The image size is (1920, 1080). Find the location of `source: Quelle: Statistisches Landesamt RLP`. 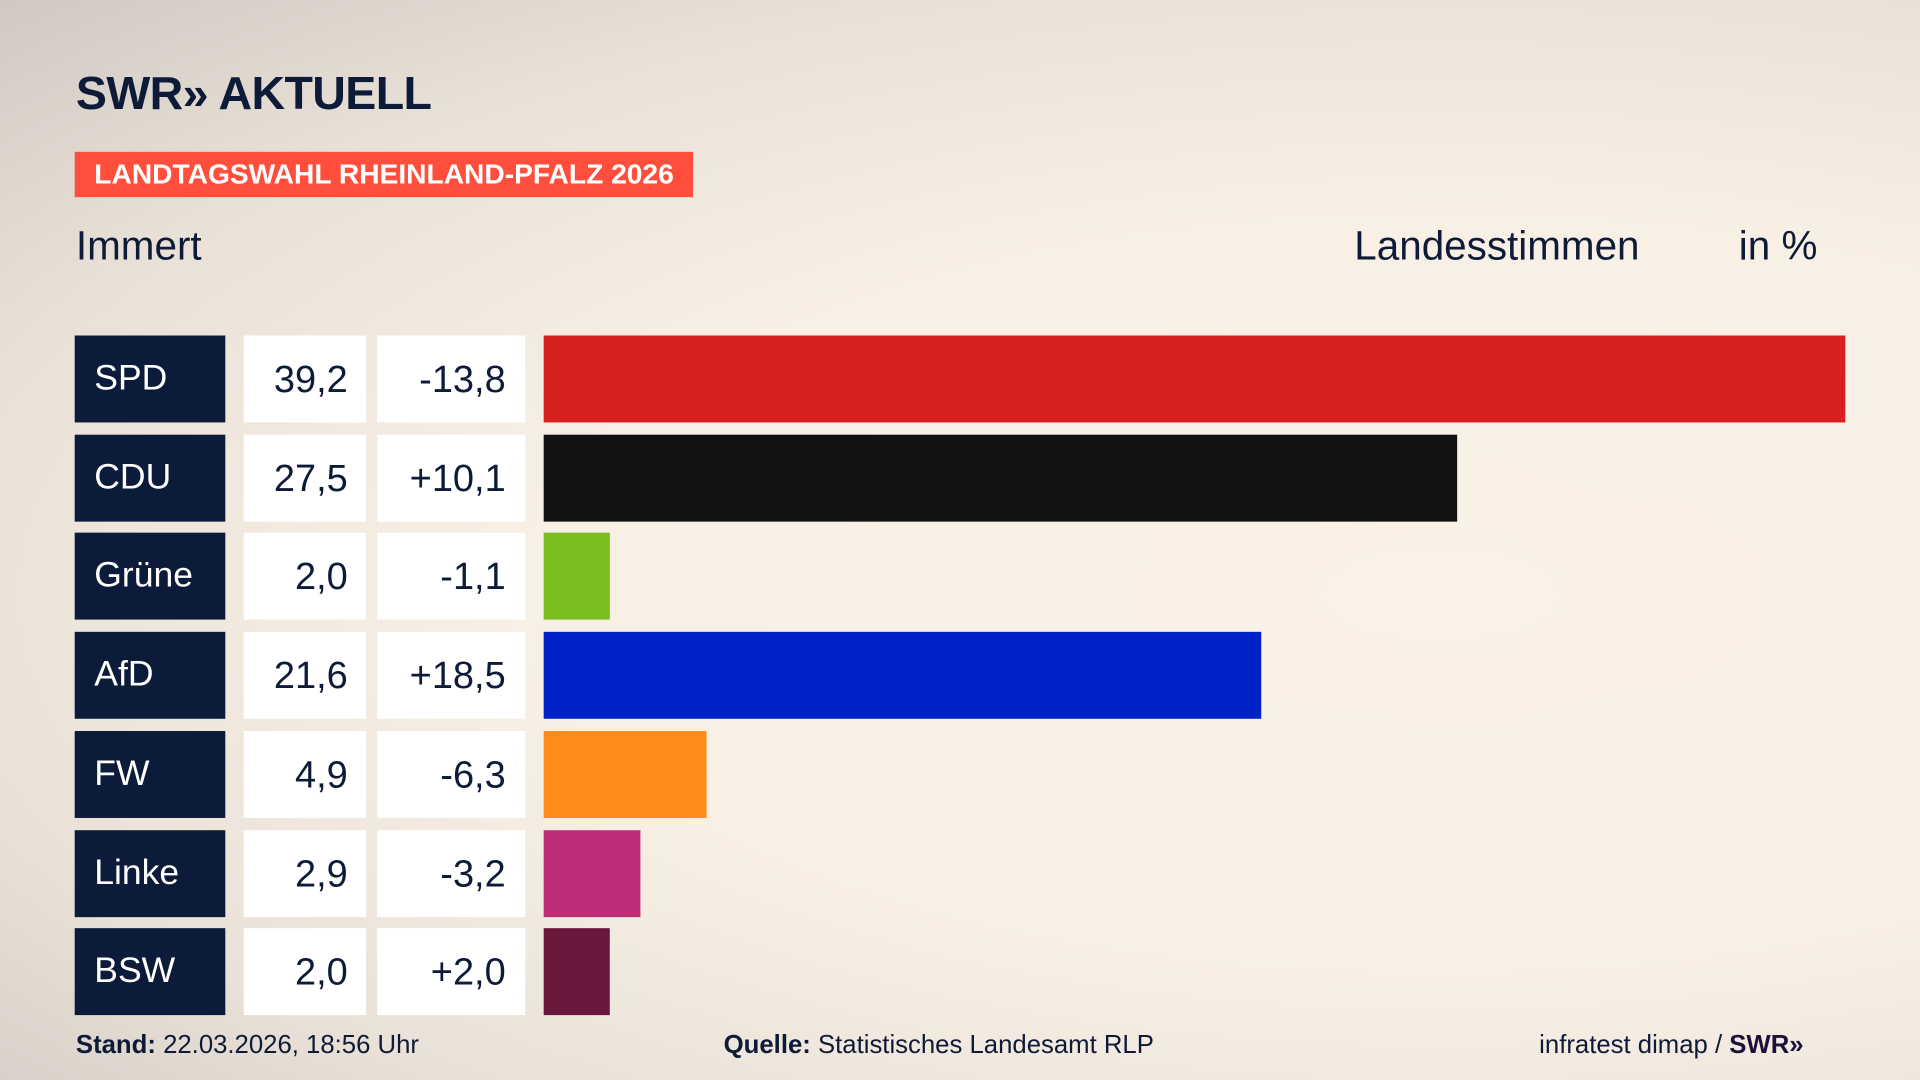

source: Quelle: Statistisches Landesamt RLP is located at coordinates (939, 1045).